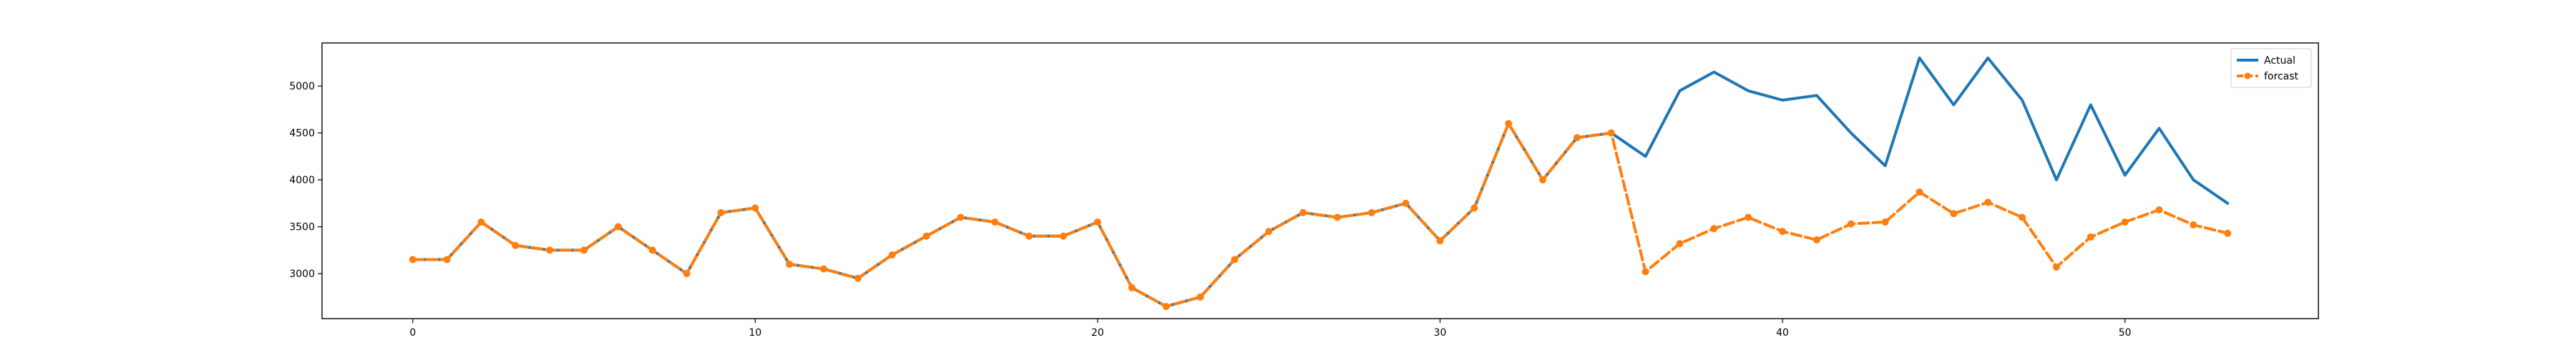  What do you see at coordinates (1440, 333) in the screenshot?
I see `x-tick-label: 30` at bounding box center [1440, 333].